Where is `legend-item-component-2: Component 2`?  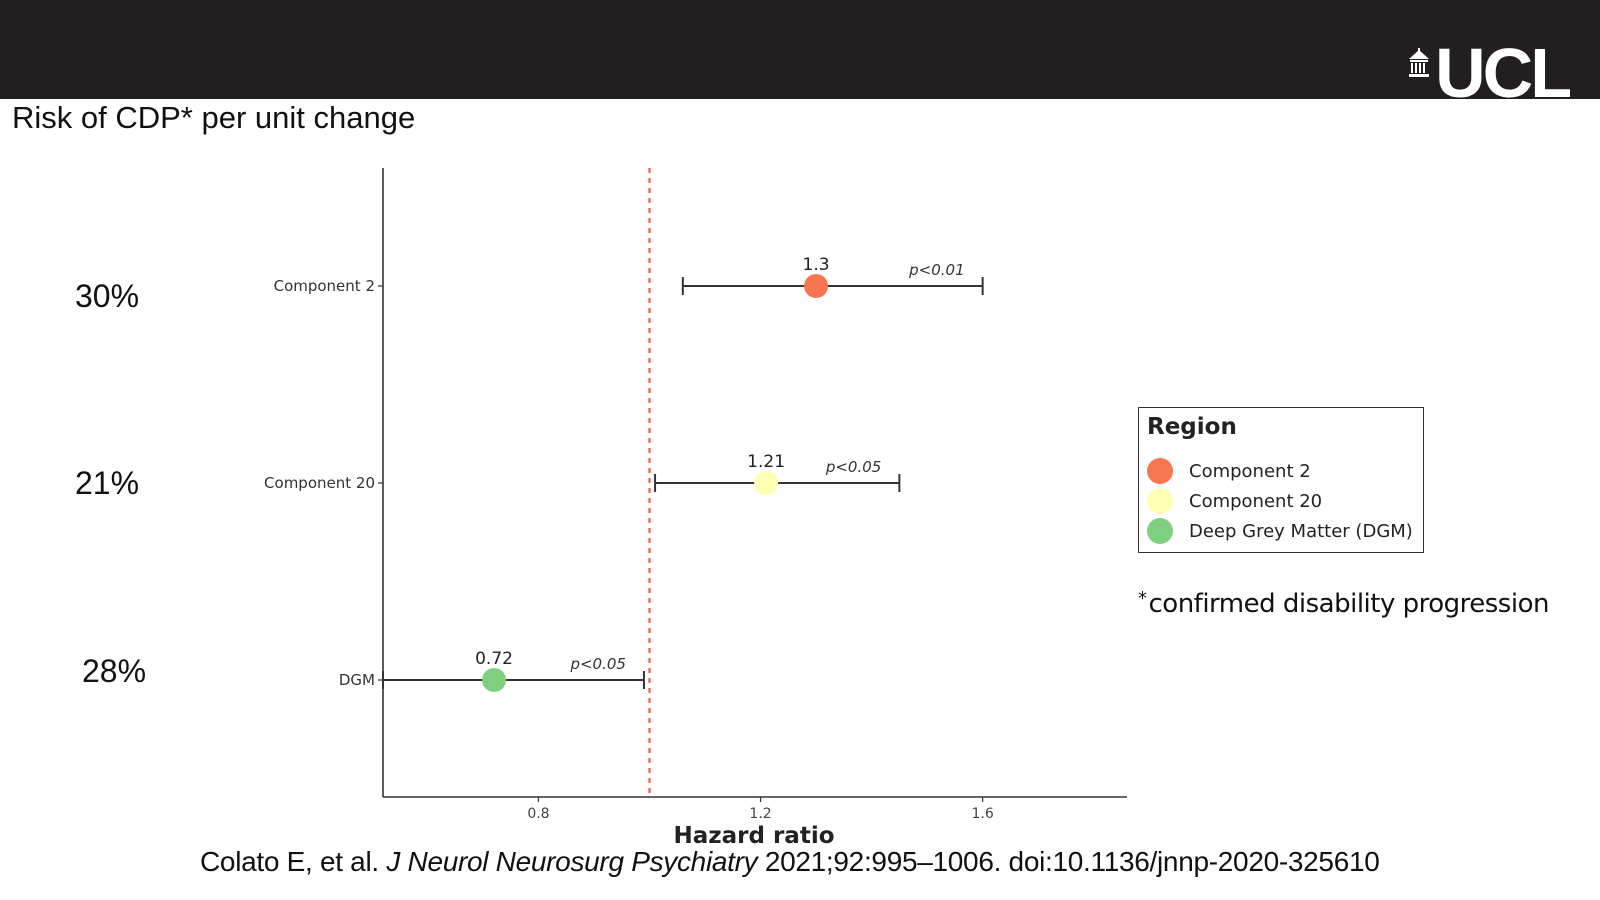
legend-item-component-2: Component 2 is located at coordinates (1229, 471).